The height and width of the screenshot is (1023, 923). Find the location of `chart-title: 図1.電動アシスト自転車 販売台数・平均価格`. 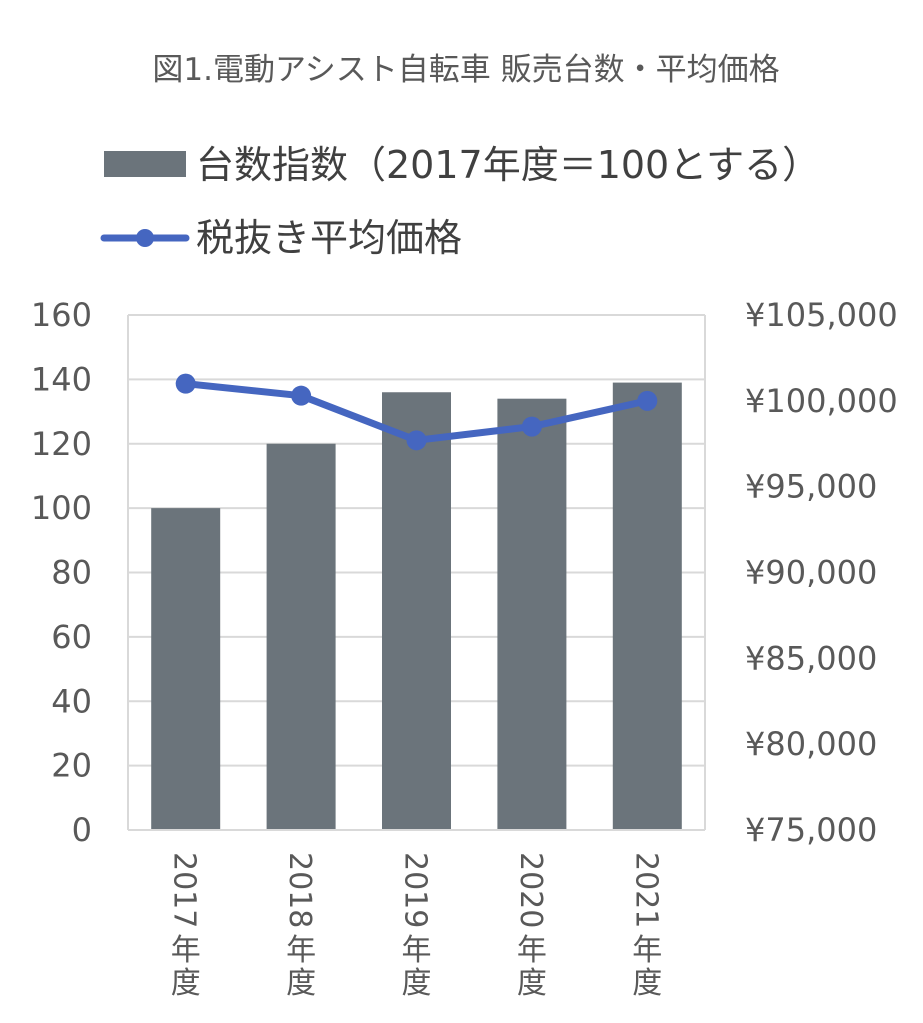

chart-title: 図1.電動アシスト自転車 販売台数・平均価格 is located at coordinates (465, 70).